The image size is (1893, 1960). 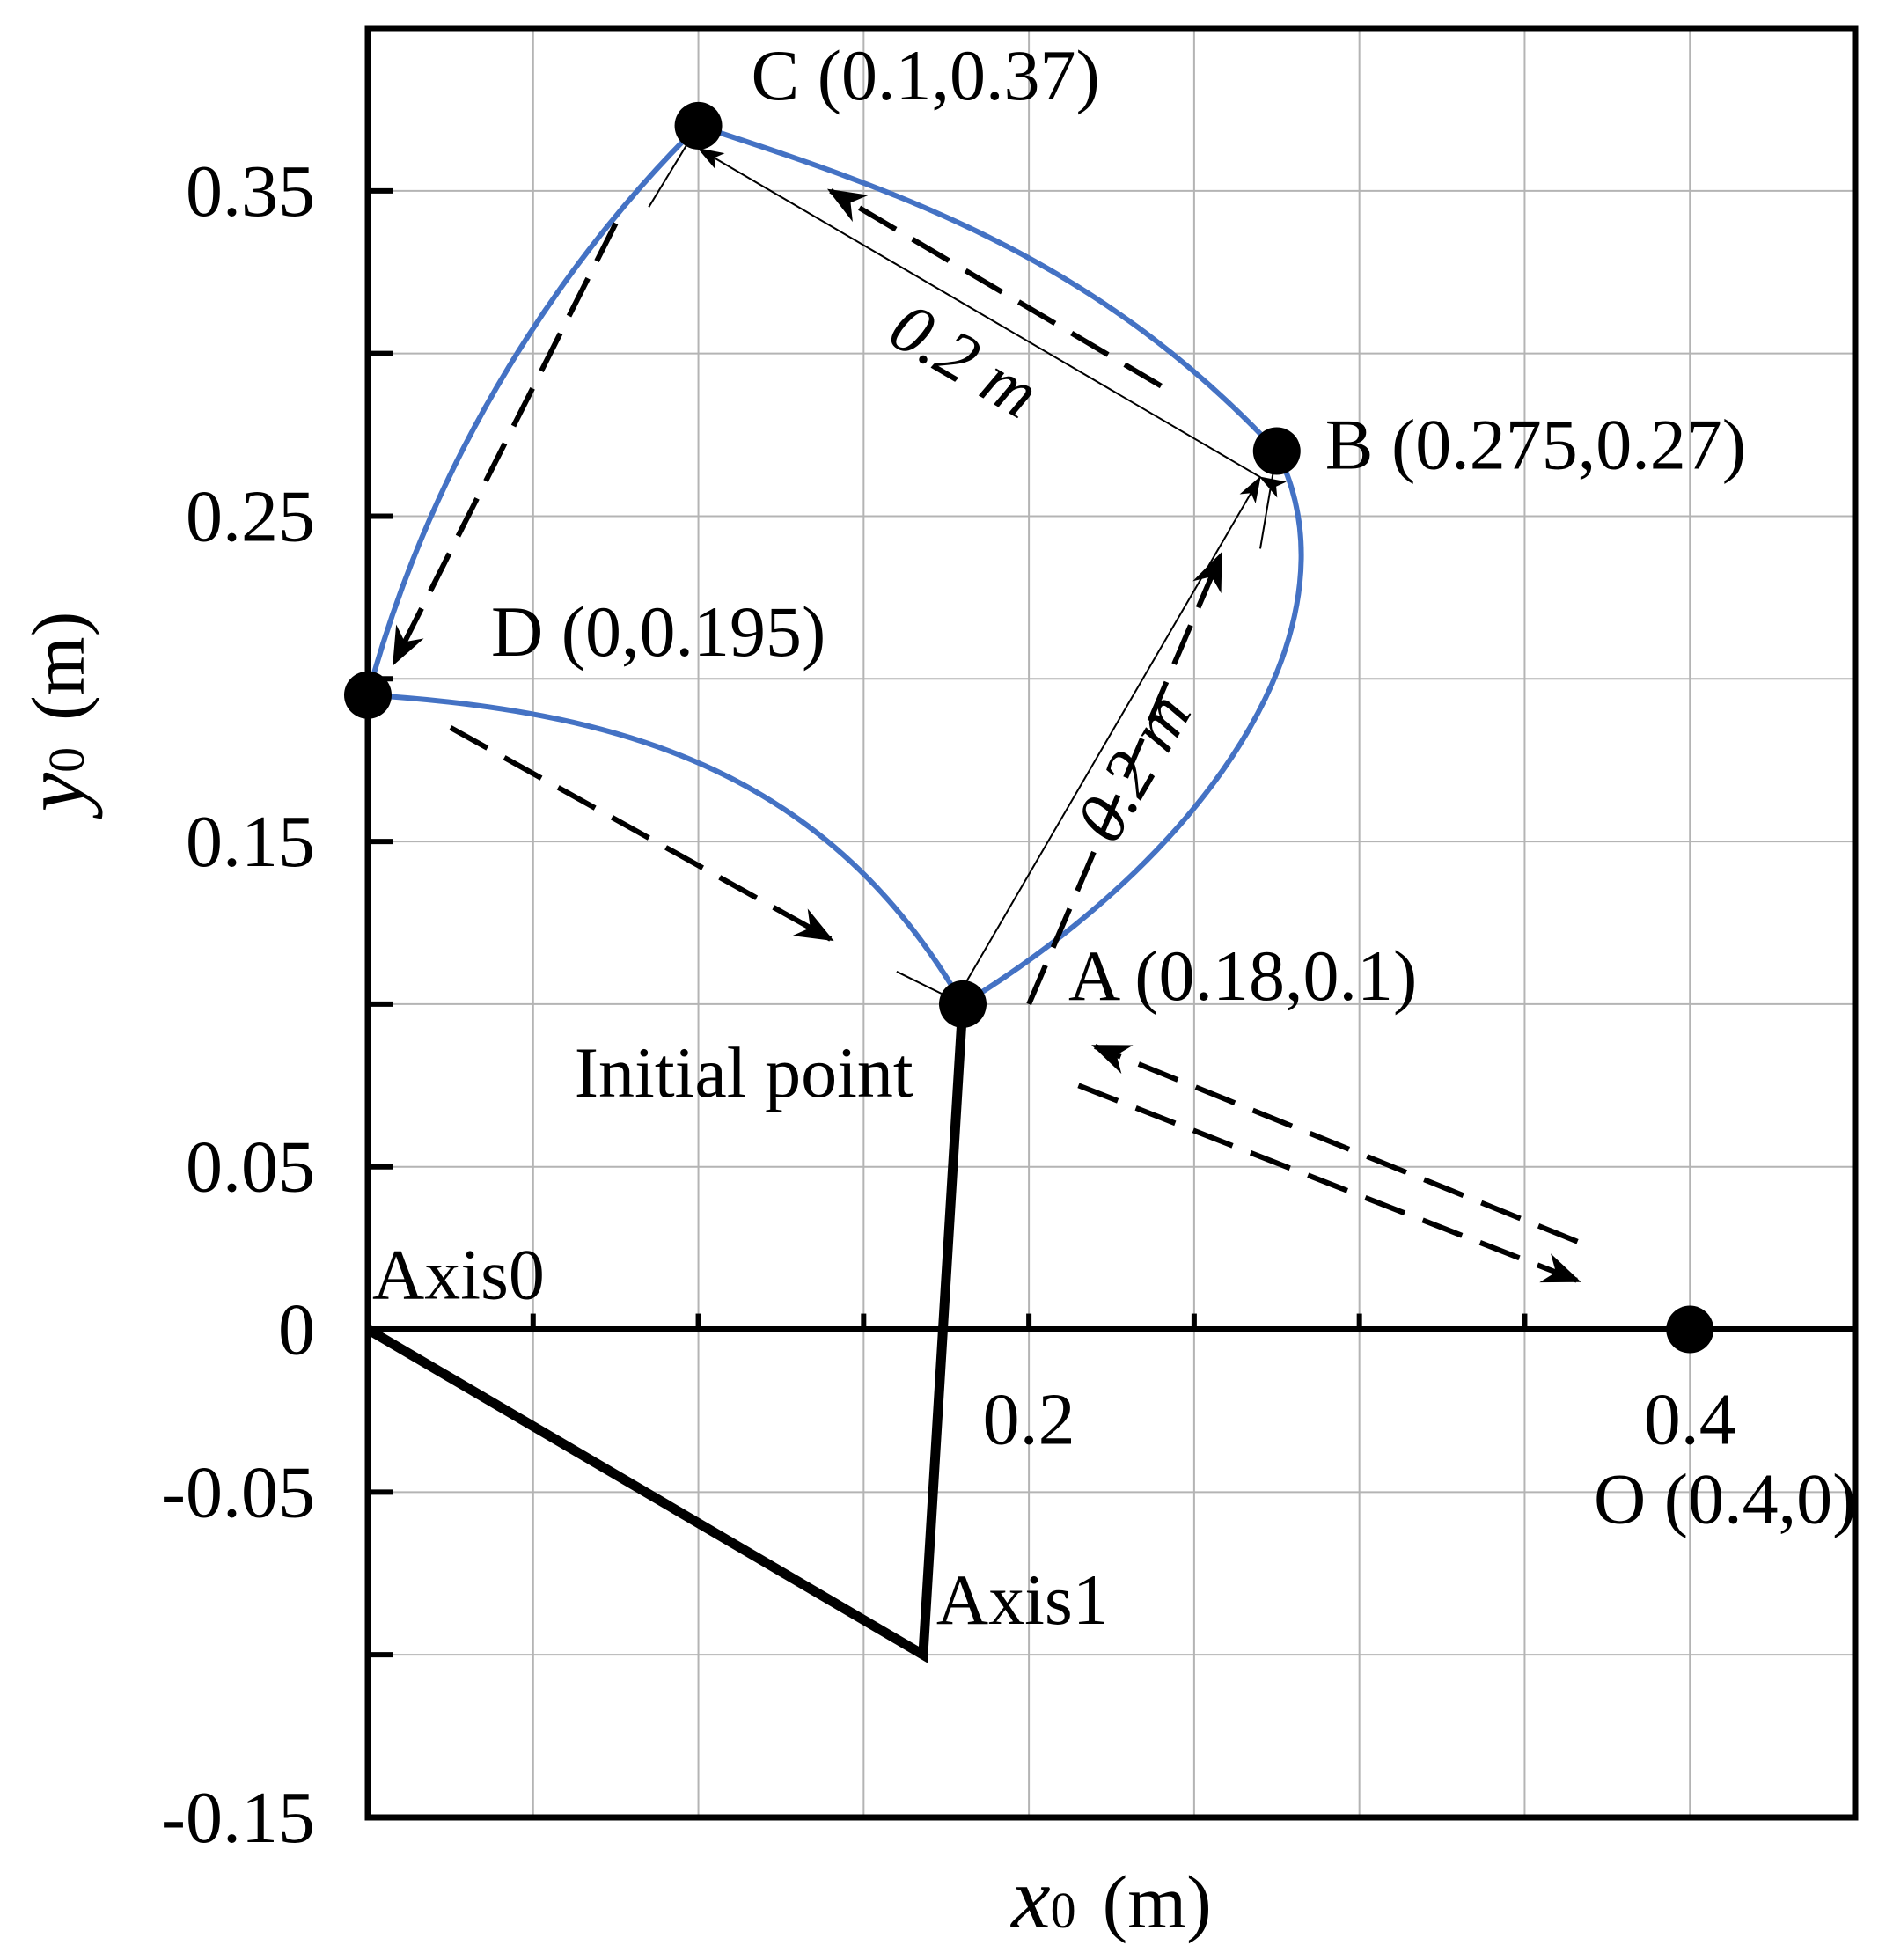 I want to click on trajectory-segment-AB, so click(x=1132, y=728).